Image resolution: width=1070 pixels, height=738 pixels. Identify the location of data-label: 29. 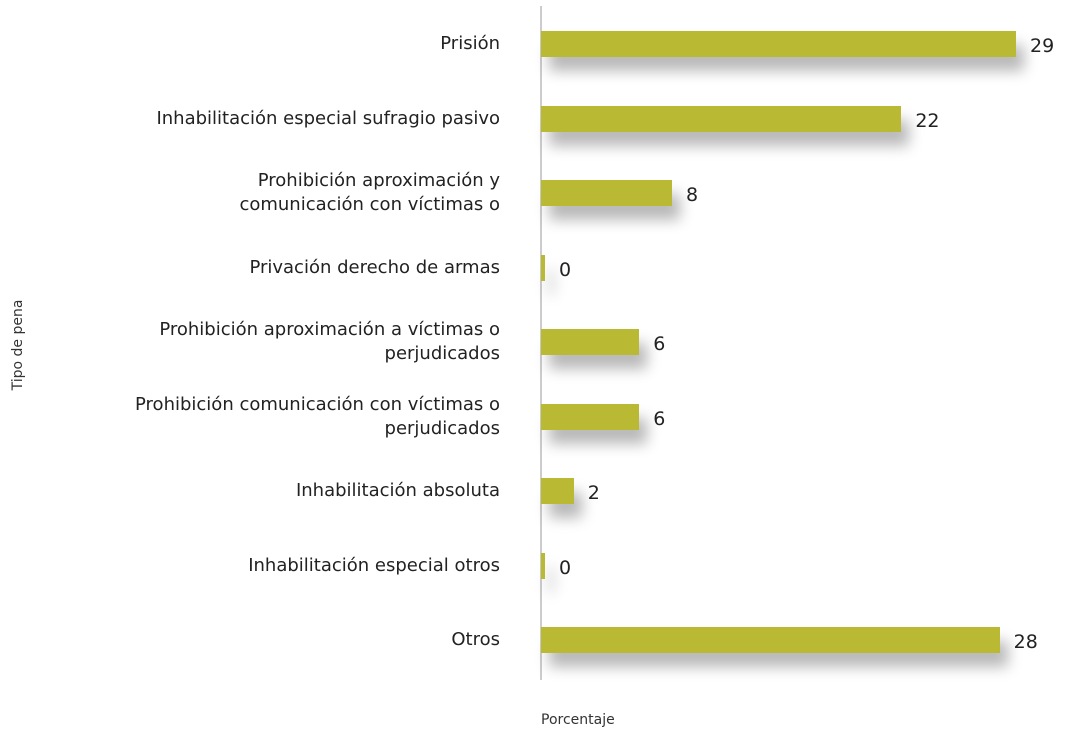
(1042, 46).